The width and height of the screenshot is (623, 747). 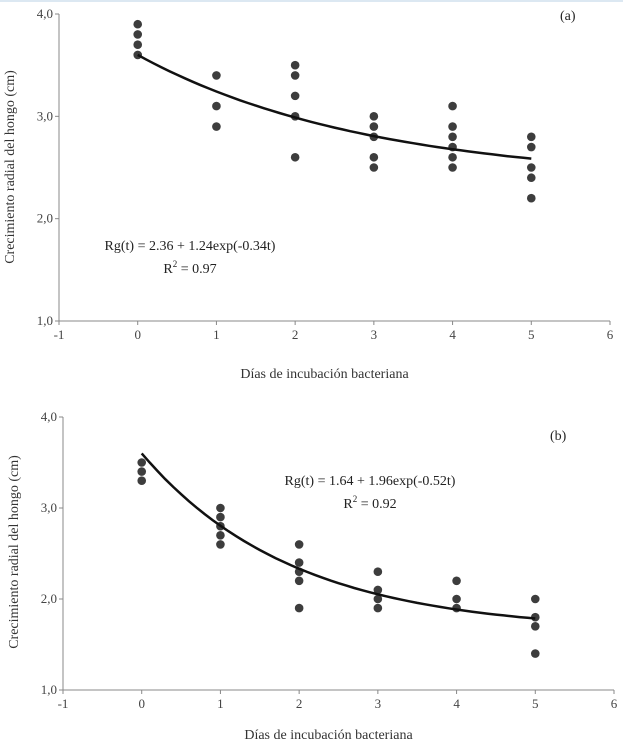 I want to click on r-squared: R2 = 0.97, so click(x=189, y=268).